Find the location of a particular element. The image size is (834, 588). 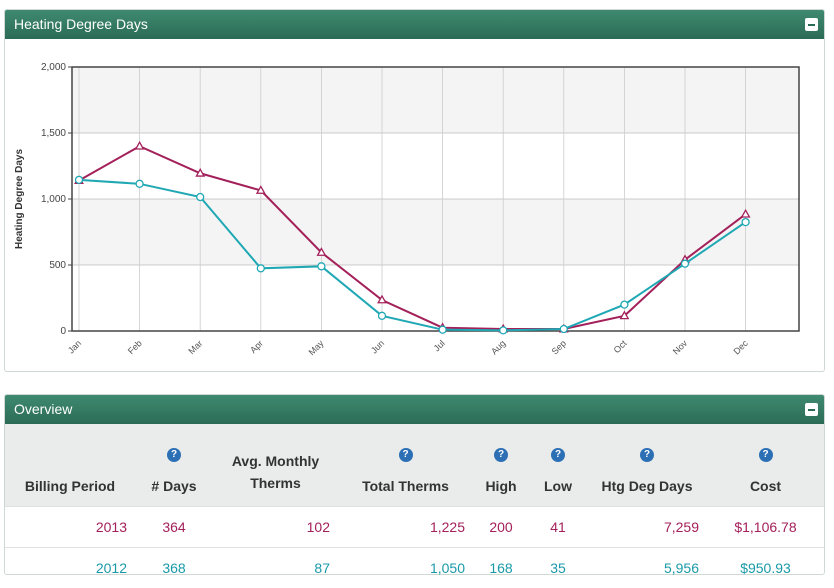

avg-therms-cell: 102 is located at coordinates (275, 527).